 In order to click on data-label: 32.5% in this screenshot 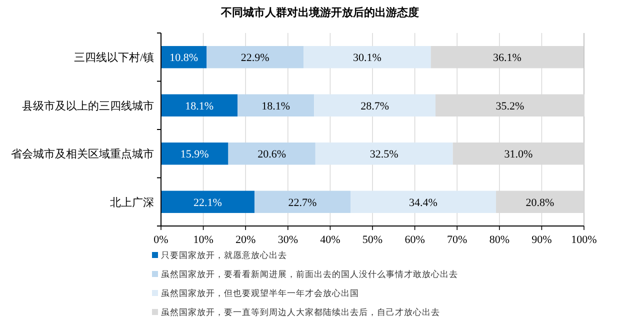, I will do `click(384, 154)`.